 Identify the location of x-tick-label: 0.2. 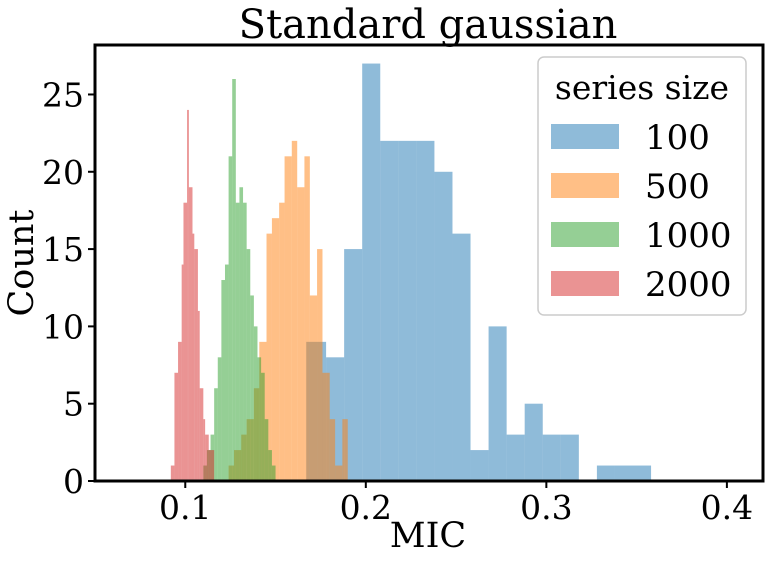
(366, 507).